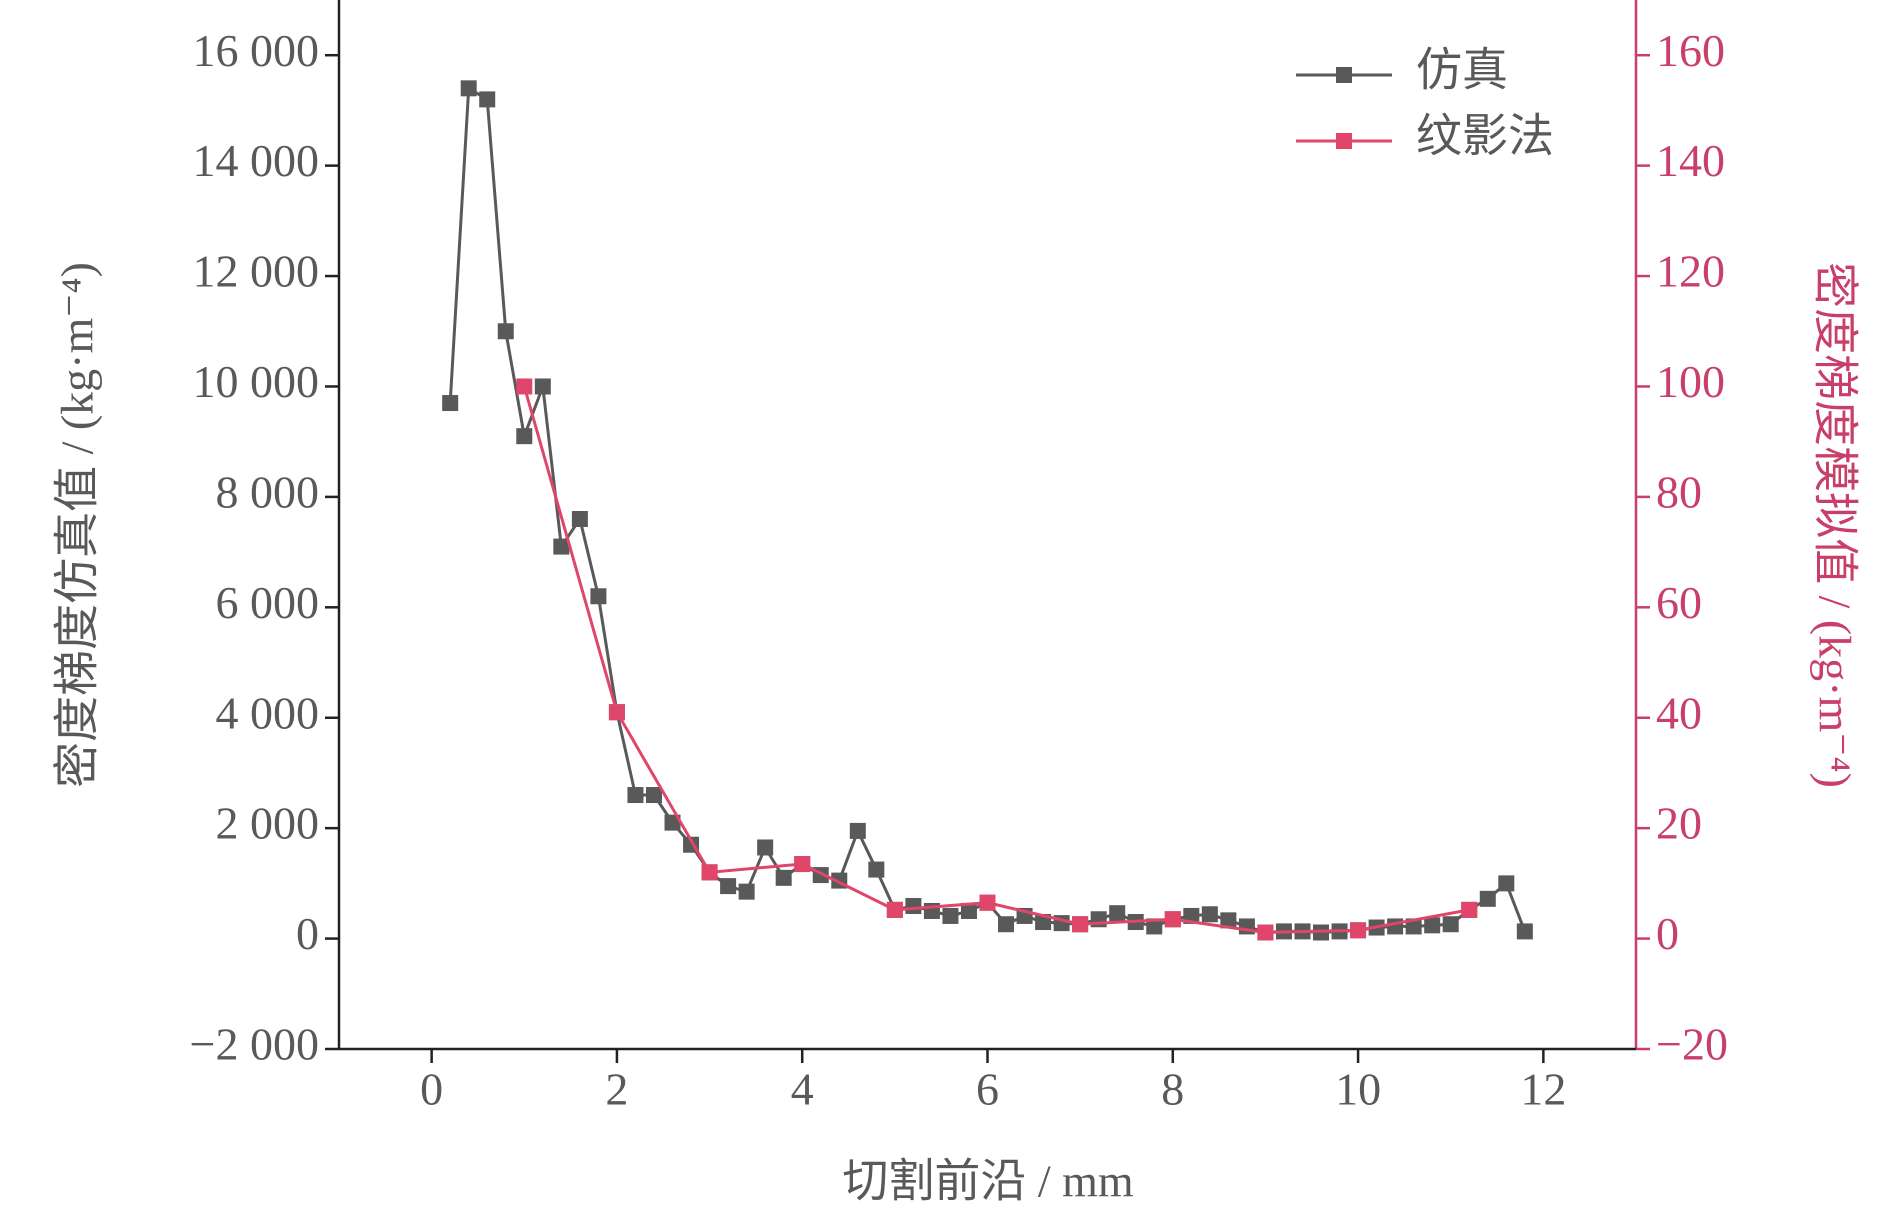  Describe the element at coordinates (256, 160) in the screenshot. I see `y-tick-label: 14 000` at that location.